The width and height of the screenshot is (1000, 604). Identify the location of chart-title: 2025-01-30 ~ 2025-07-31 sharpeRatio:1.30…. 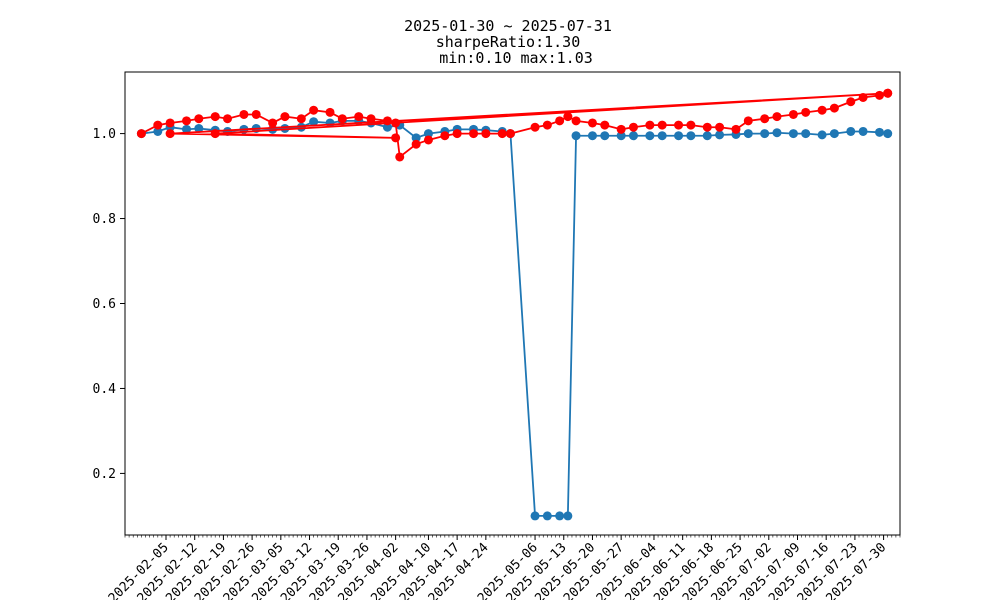
(508, 42).